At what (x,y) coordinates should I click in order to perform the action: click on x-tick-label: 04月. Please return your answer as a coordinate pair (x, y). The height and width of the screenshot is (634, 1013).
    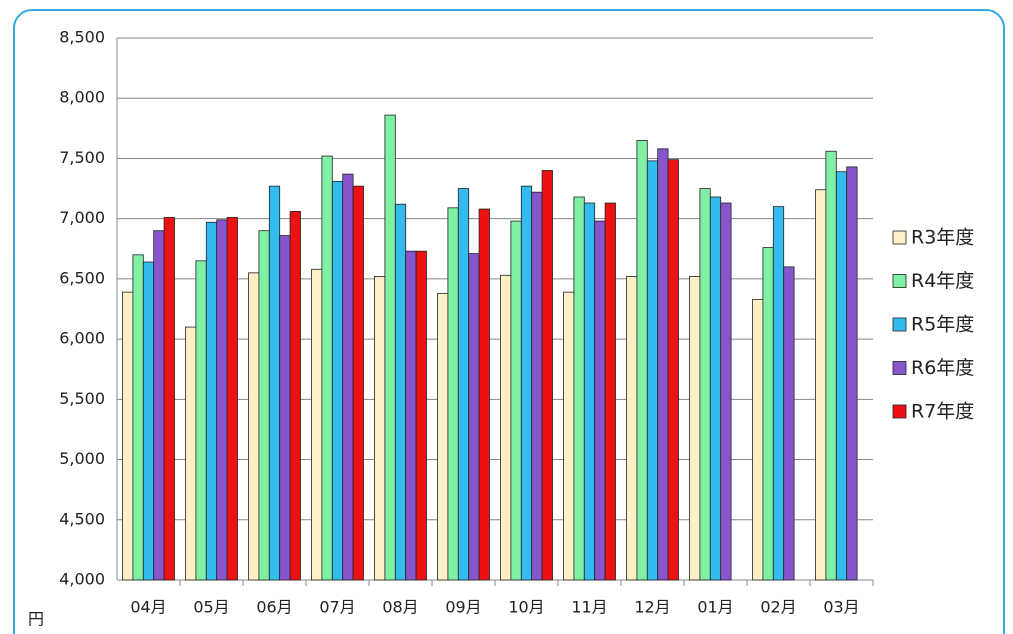
    Looking at the image, I should click on (148, 607).